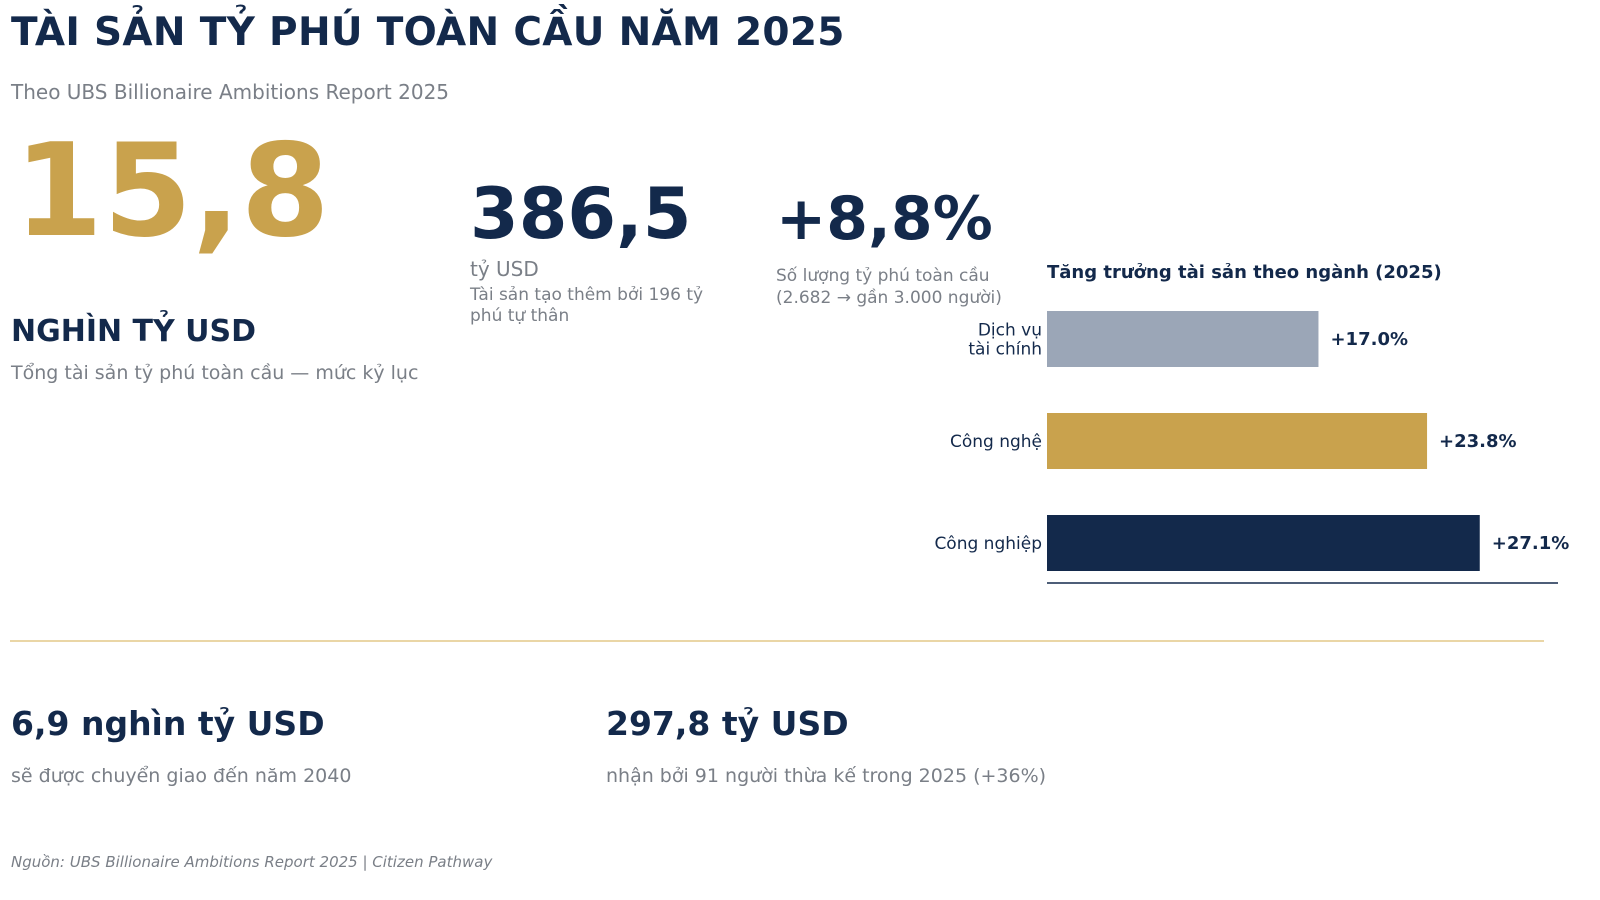 This screenshot has width=1600, height=900. What do you see at coordinates (172, 191) in the screenshot?
I see `total-wealth-value: 15,8` at bounding box center [172, 191].